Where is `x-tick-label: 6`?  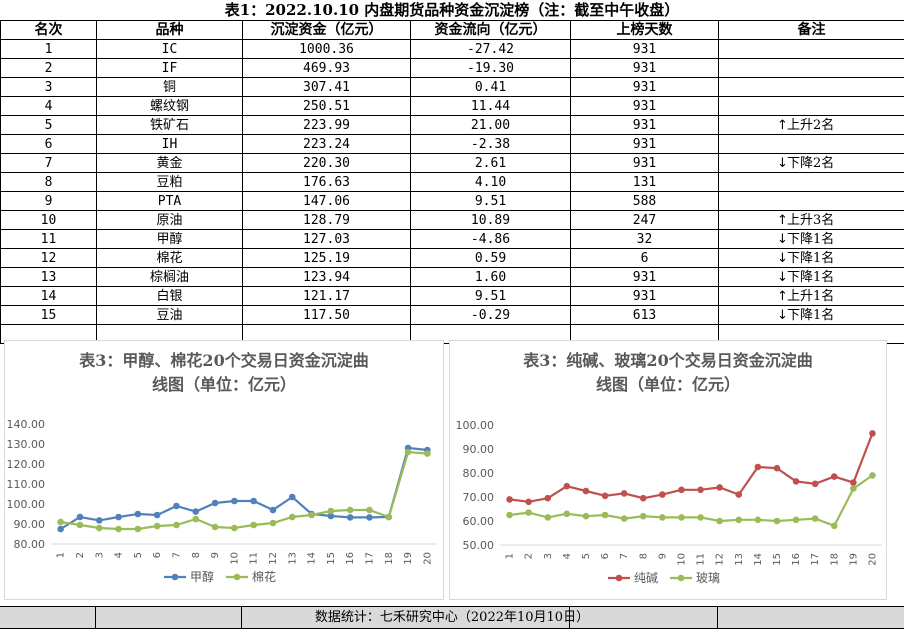
x-tick-label: 6 is located at coordinates (605, 556).